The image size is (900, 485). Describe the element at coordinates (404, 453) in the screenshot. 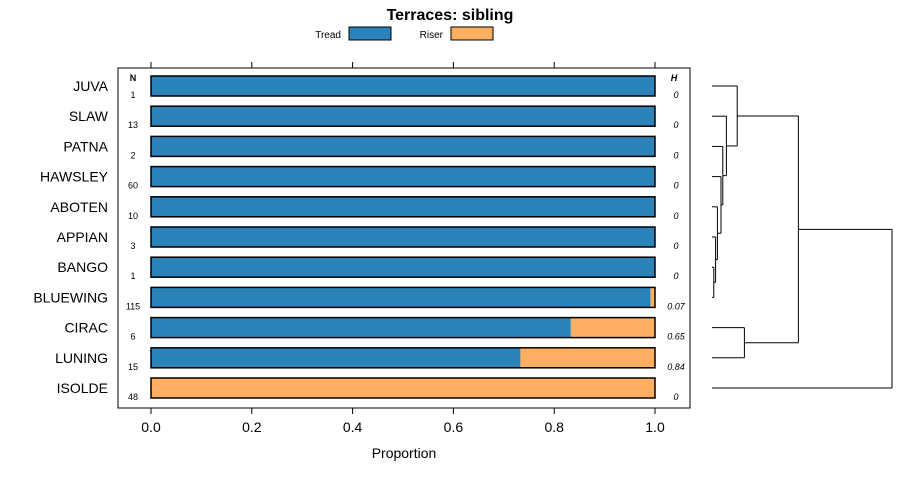

I see `x-axis-label: Proportion` at that location.